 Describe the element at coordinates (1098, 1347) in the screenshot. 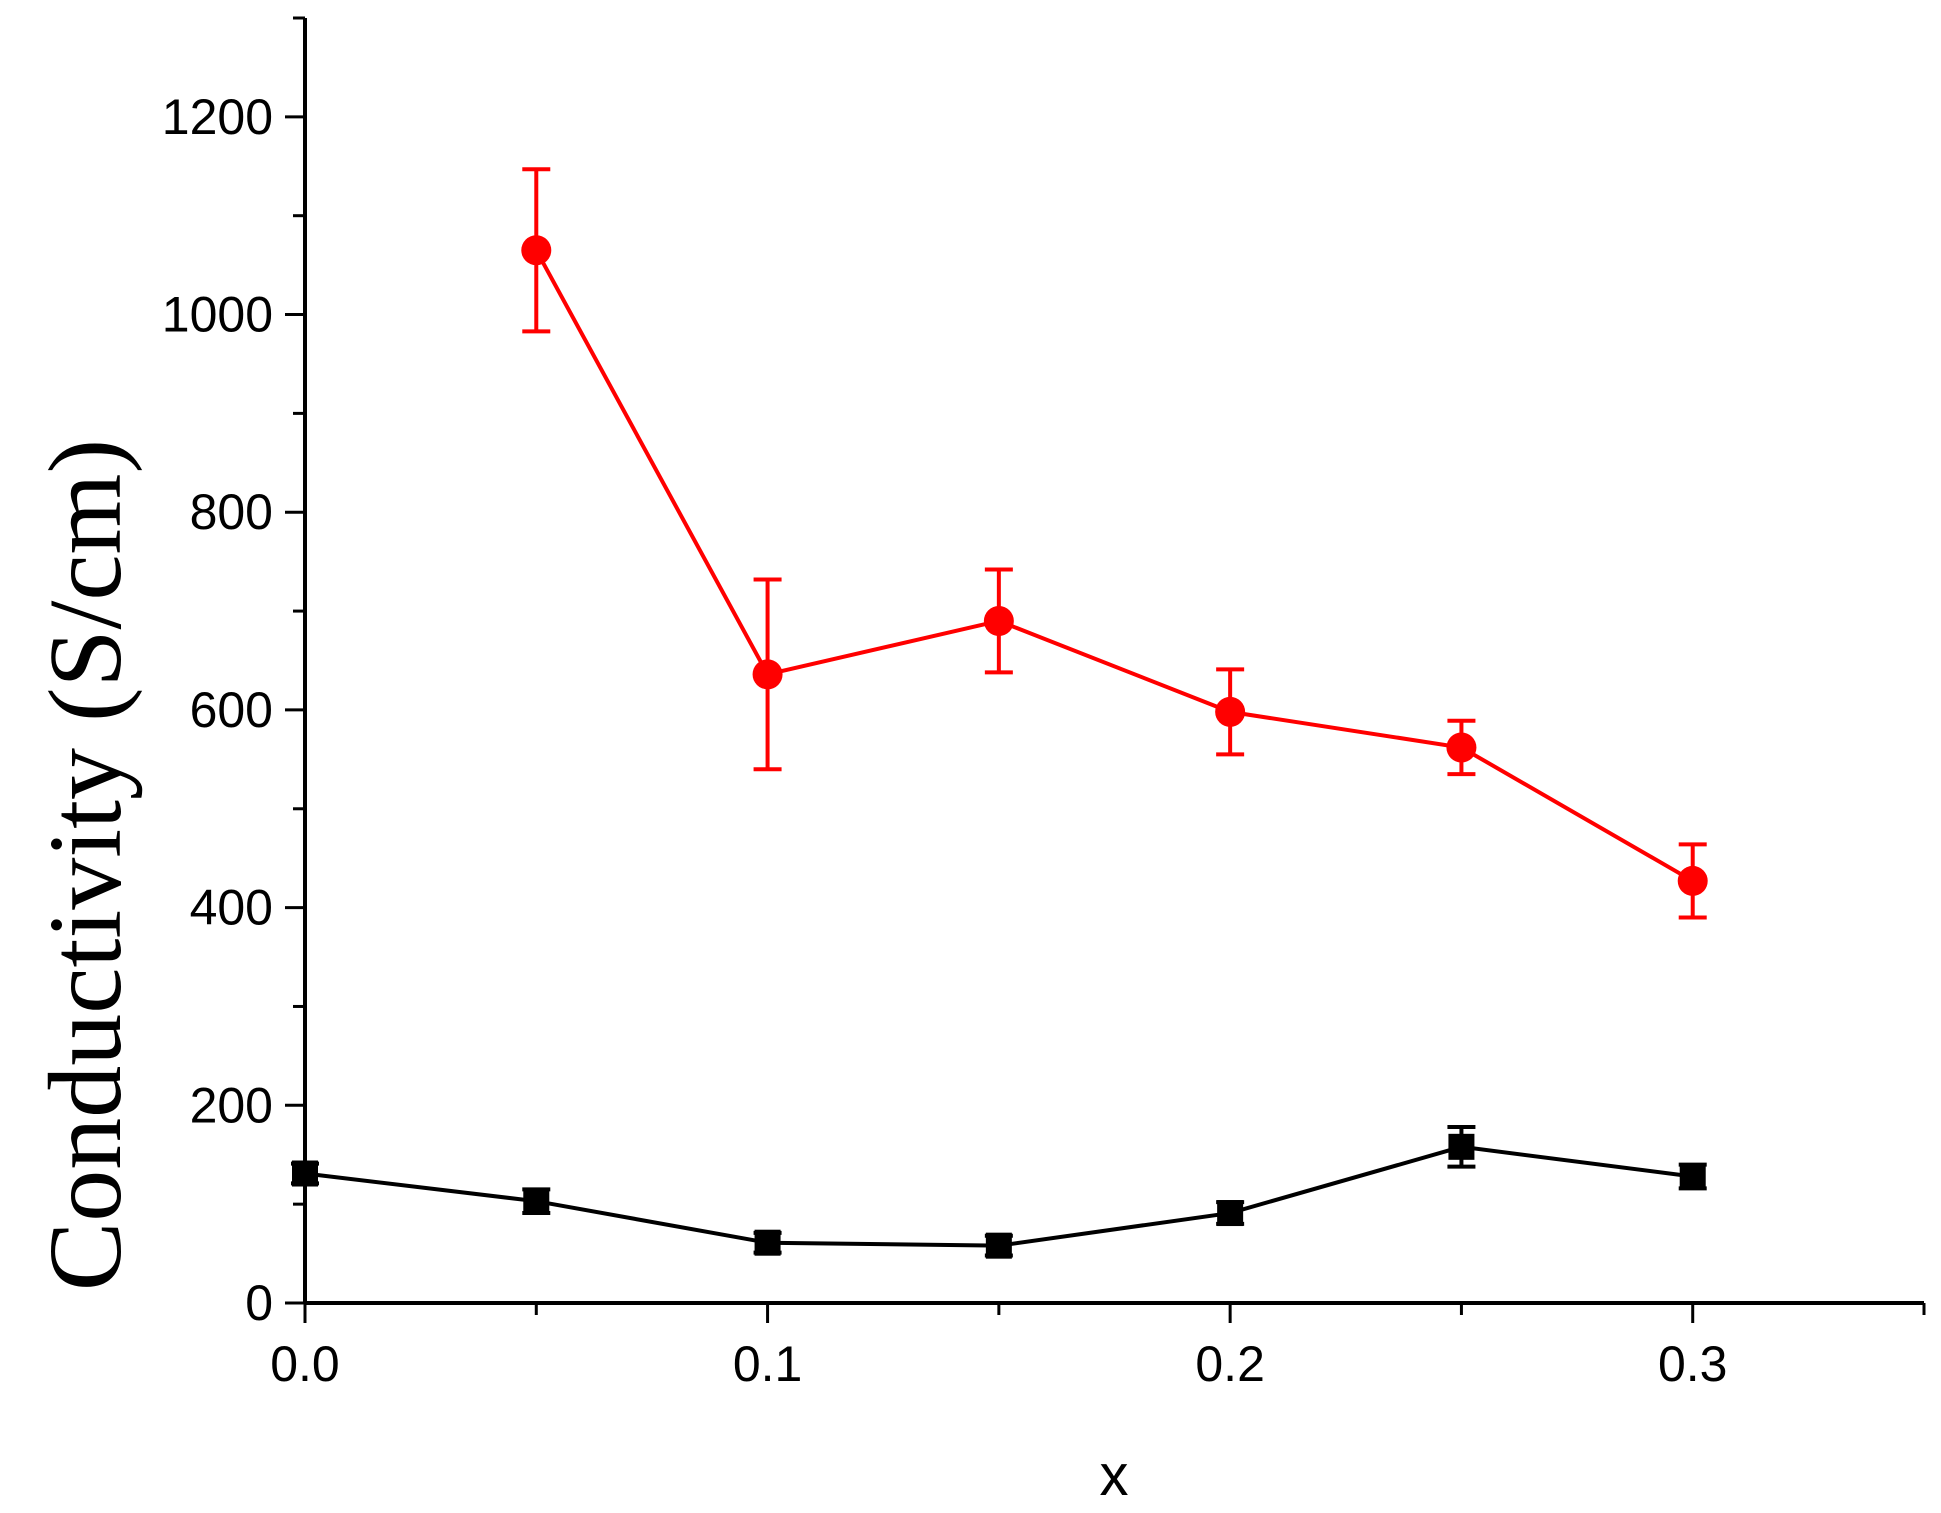

I see `x-ticks: 0.0 0.1 0.2 0.3` at that location.